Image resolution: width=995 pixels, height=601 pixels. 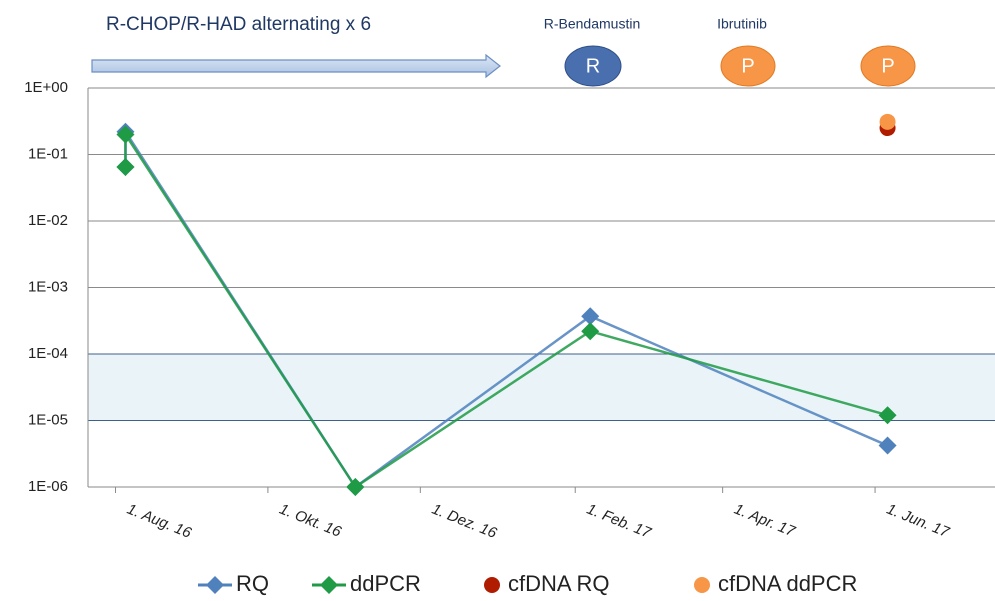 I want to click on y-tick-label: 1E-06, so click(x=48, y=486).